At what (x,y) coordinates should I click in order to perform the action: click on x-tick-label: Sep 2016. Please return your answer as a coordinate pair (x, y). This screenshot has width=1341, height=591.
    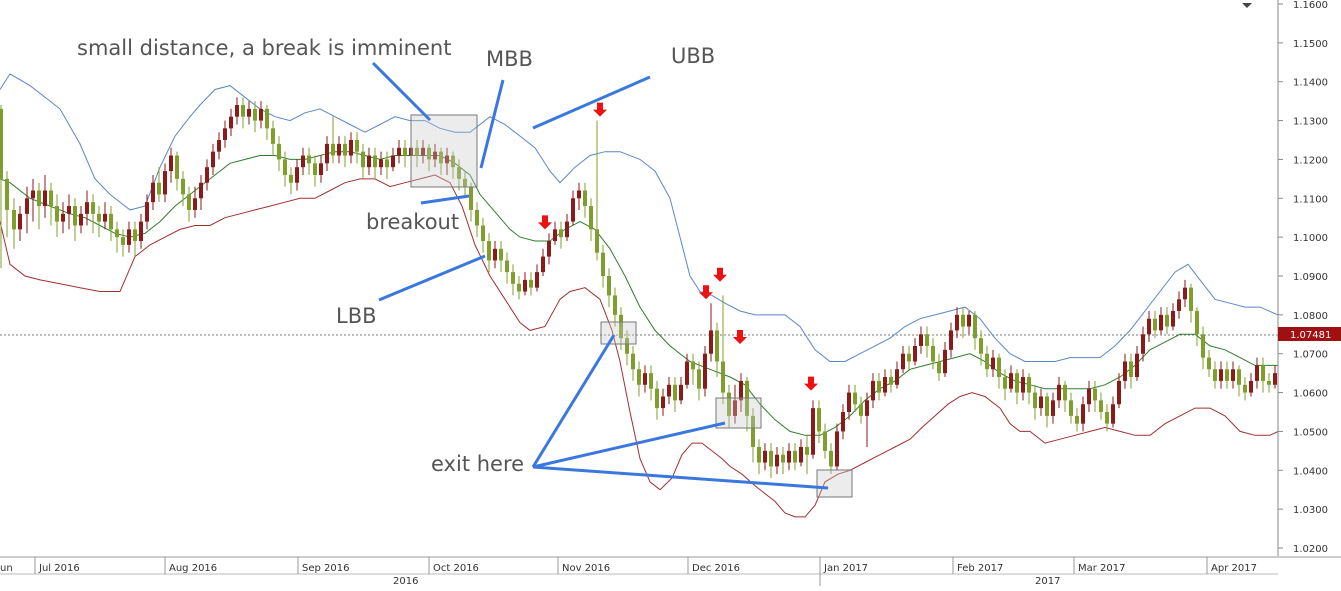
    Looking at the image, I should click on (325, 568).